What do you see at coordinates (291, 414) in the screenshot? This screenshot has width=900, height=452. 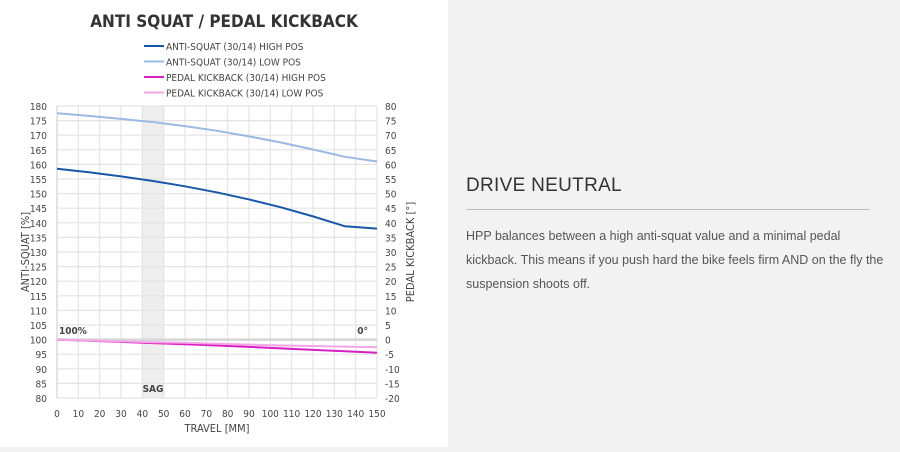 I see `x-tick-label: 110` at bounding box center [291, 414].